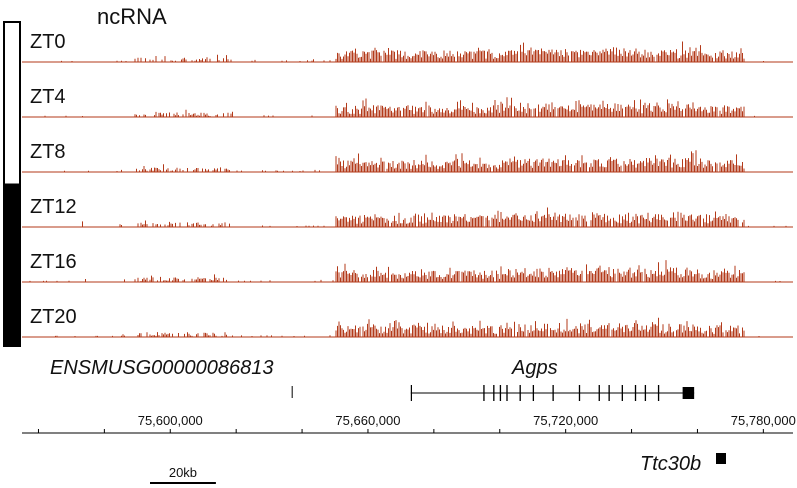  I want to click on track-label: ZT20, so click(53, 317).